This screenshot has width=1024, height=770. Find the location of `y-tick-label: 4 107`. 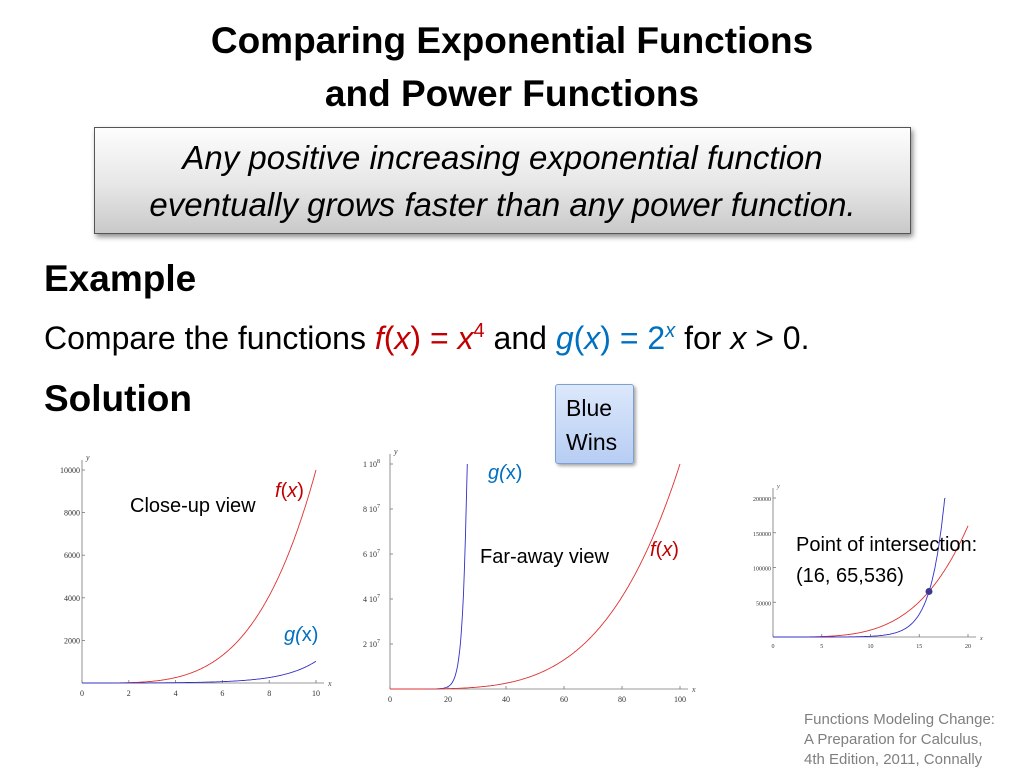

y-tick-label: 4 107 is located at coordinates (371, 599).